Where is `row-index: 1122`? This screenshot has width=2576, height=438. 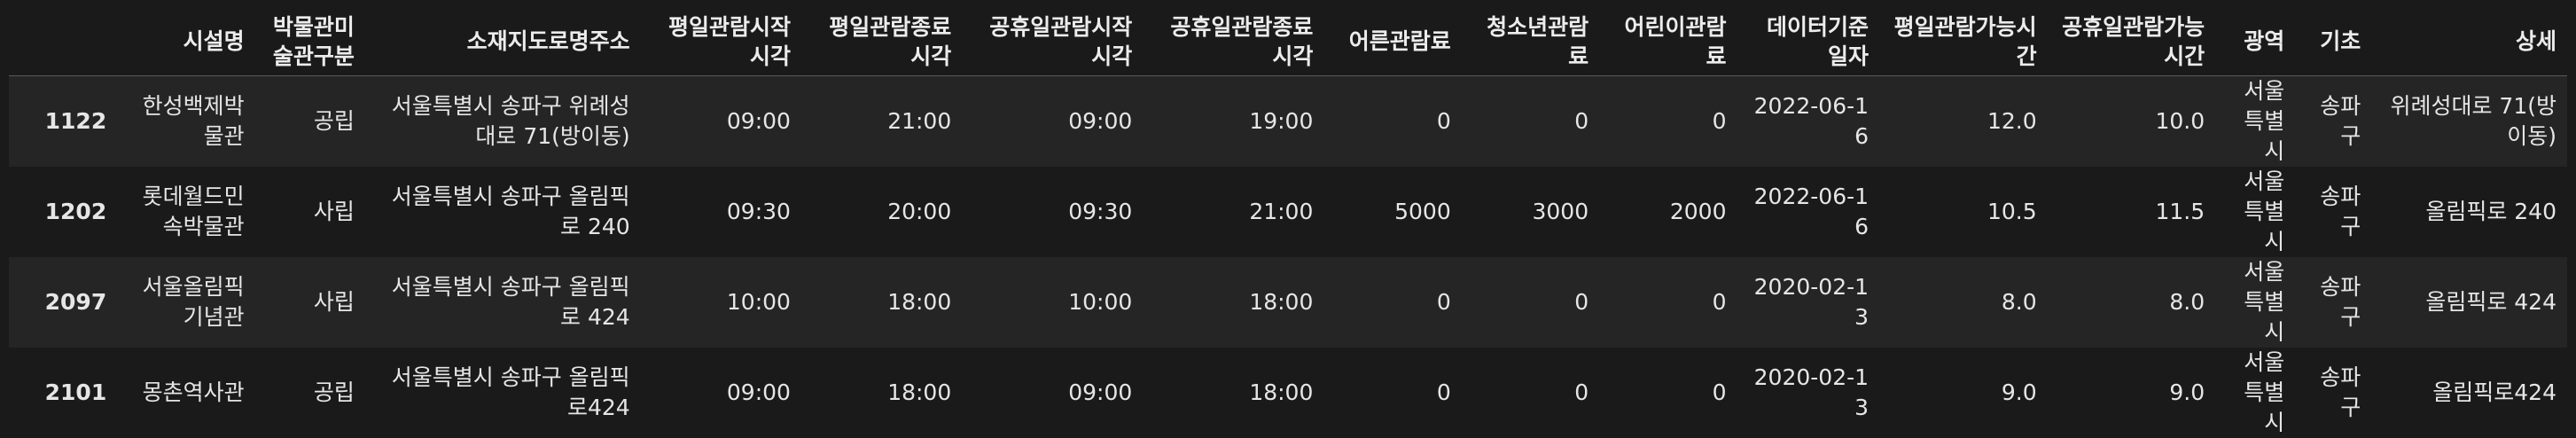
row-index: 1122 is located at coordinates (63, 122).